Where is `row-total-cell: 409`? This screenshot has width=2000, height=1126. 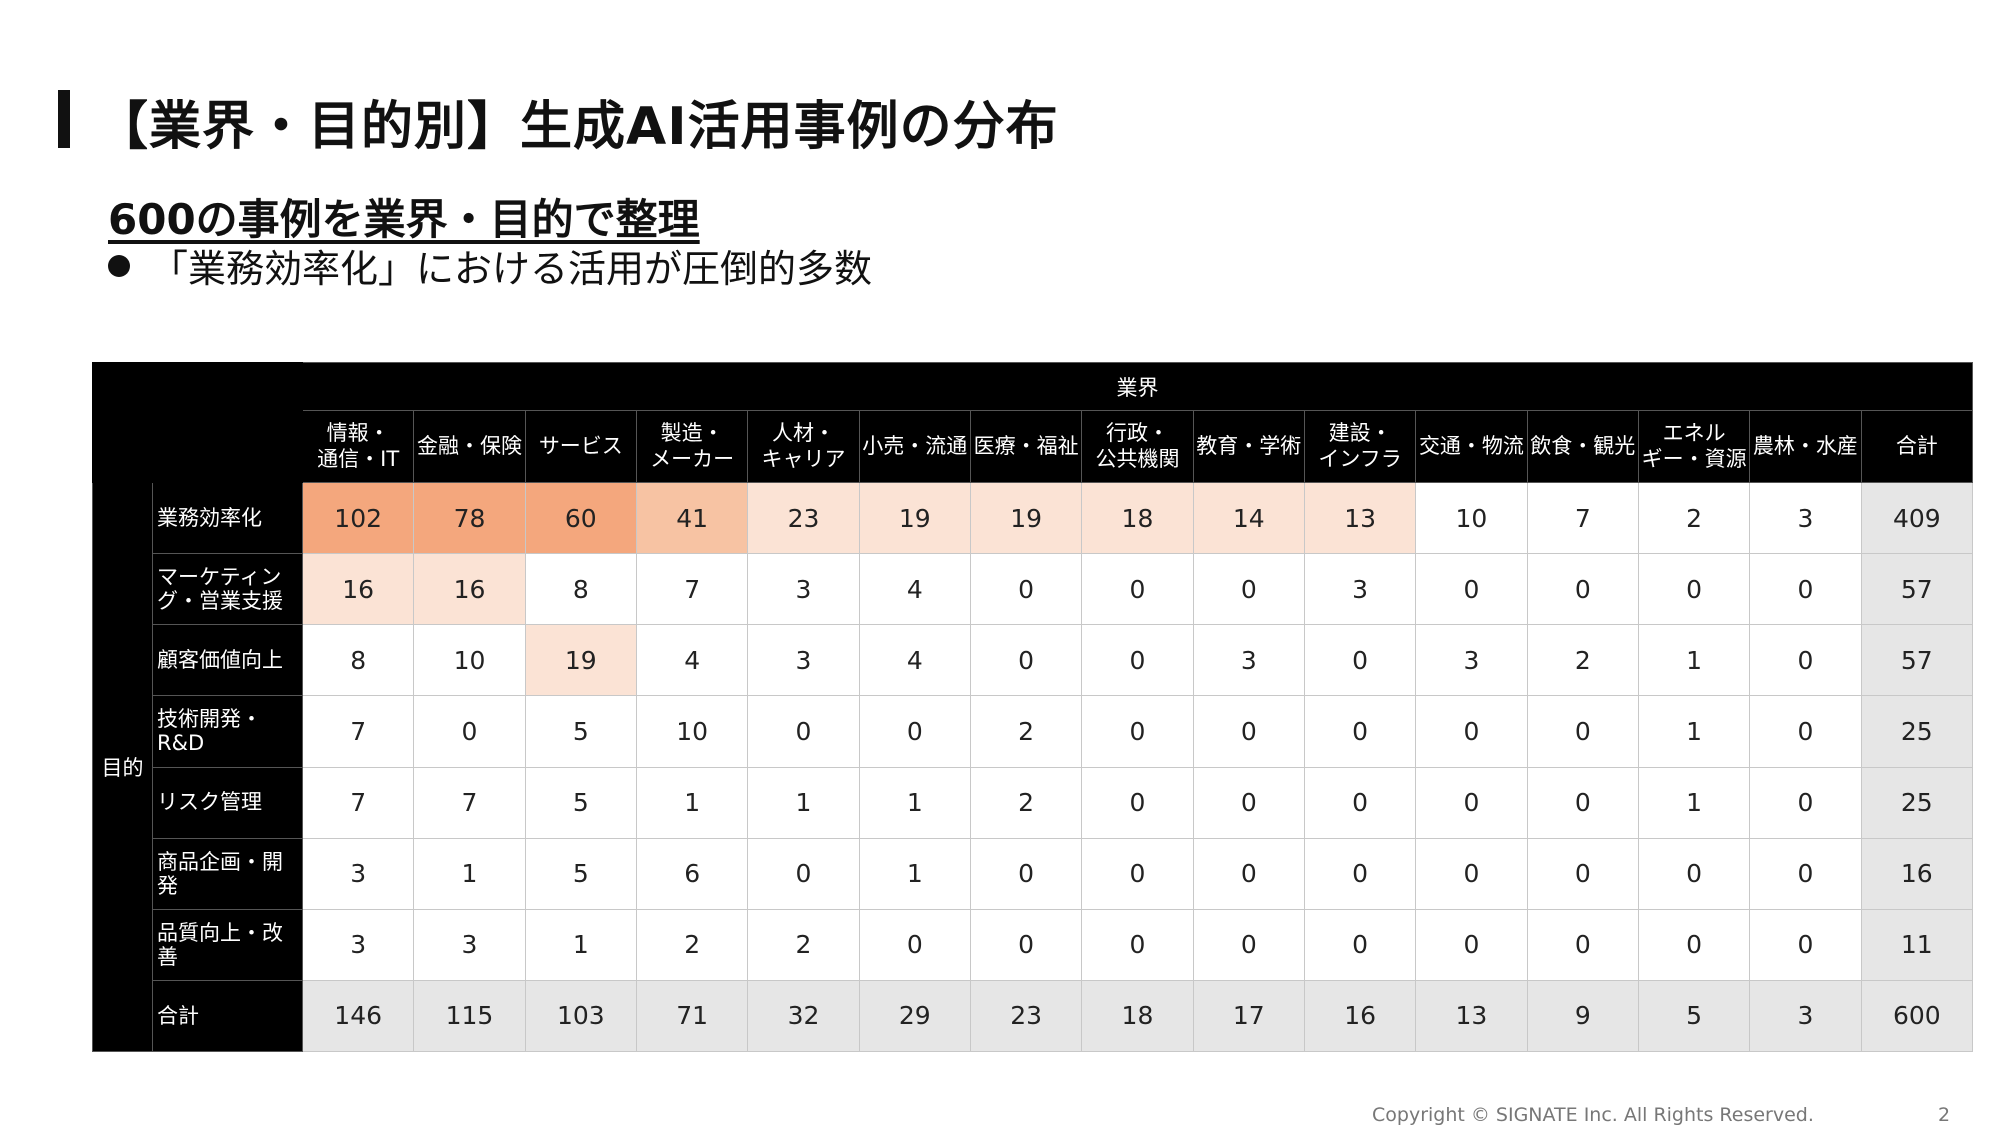
row-total-cell: 409 is located at coordinates (1917, 518).